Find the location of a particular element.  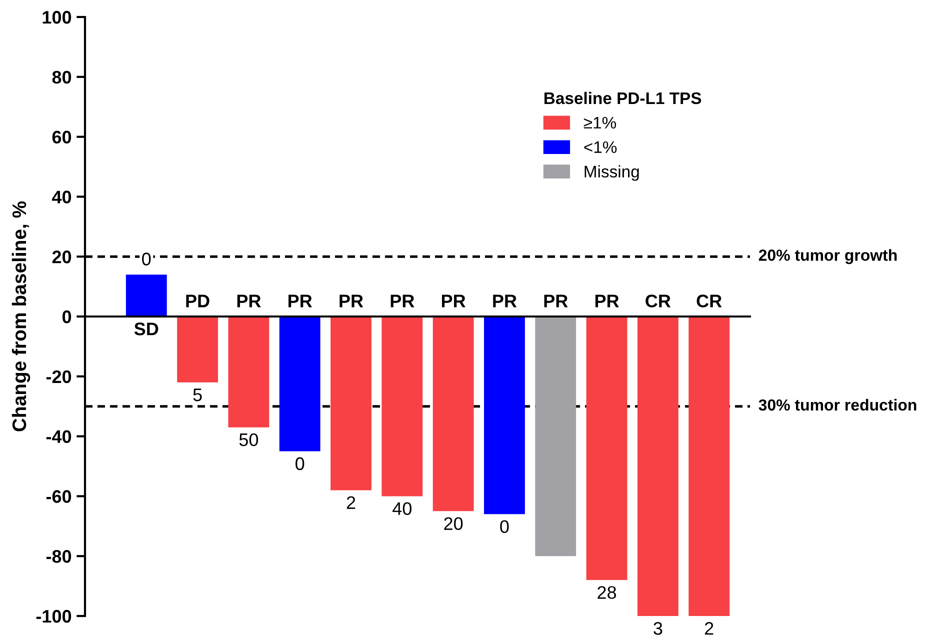

legend-title: Baseline PD-L1 TPS is located at coordinates (623, 98).